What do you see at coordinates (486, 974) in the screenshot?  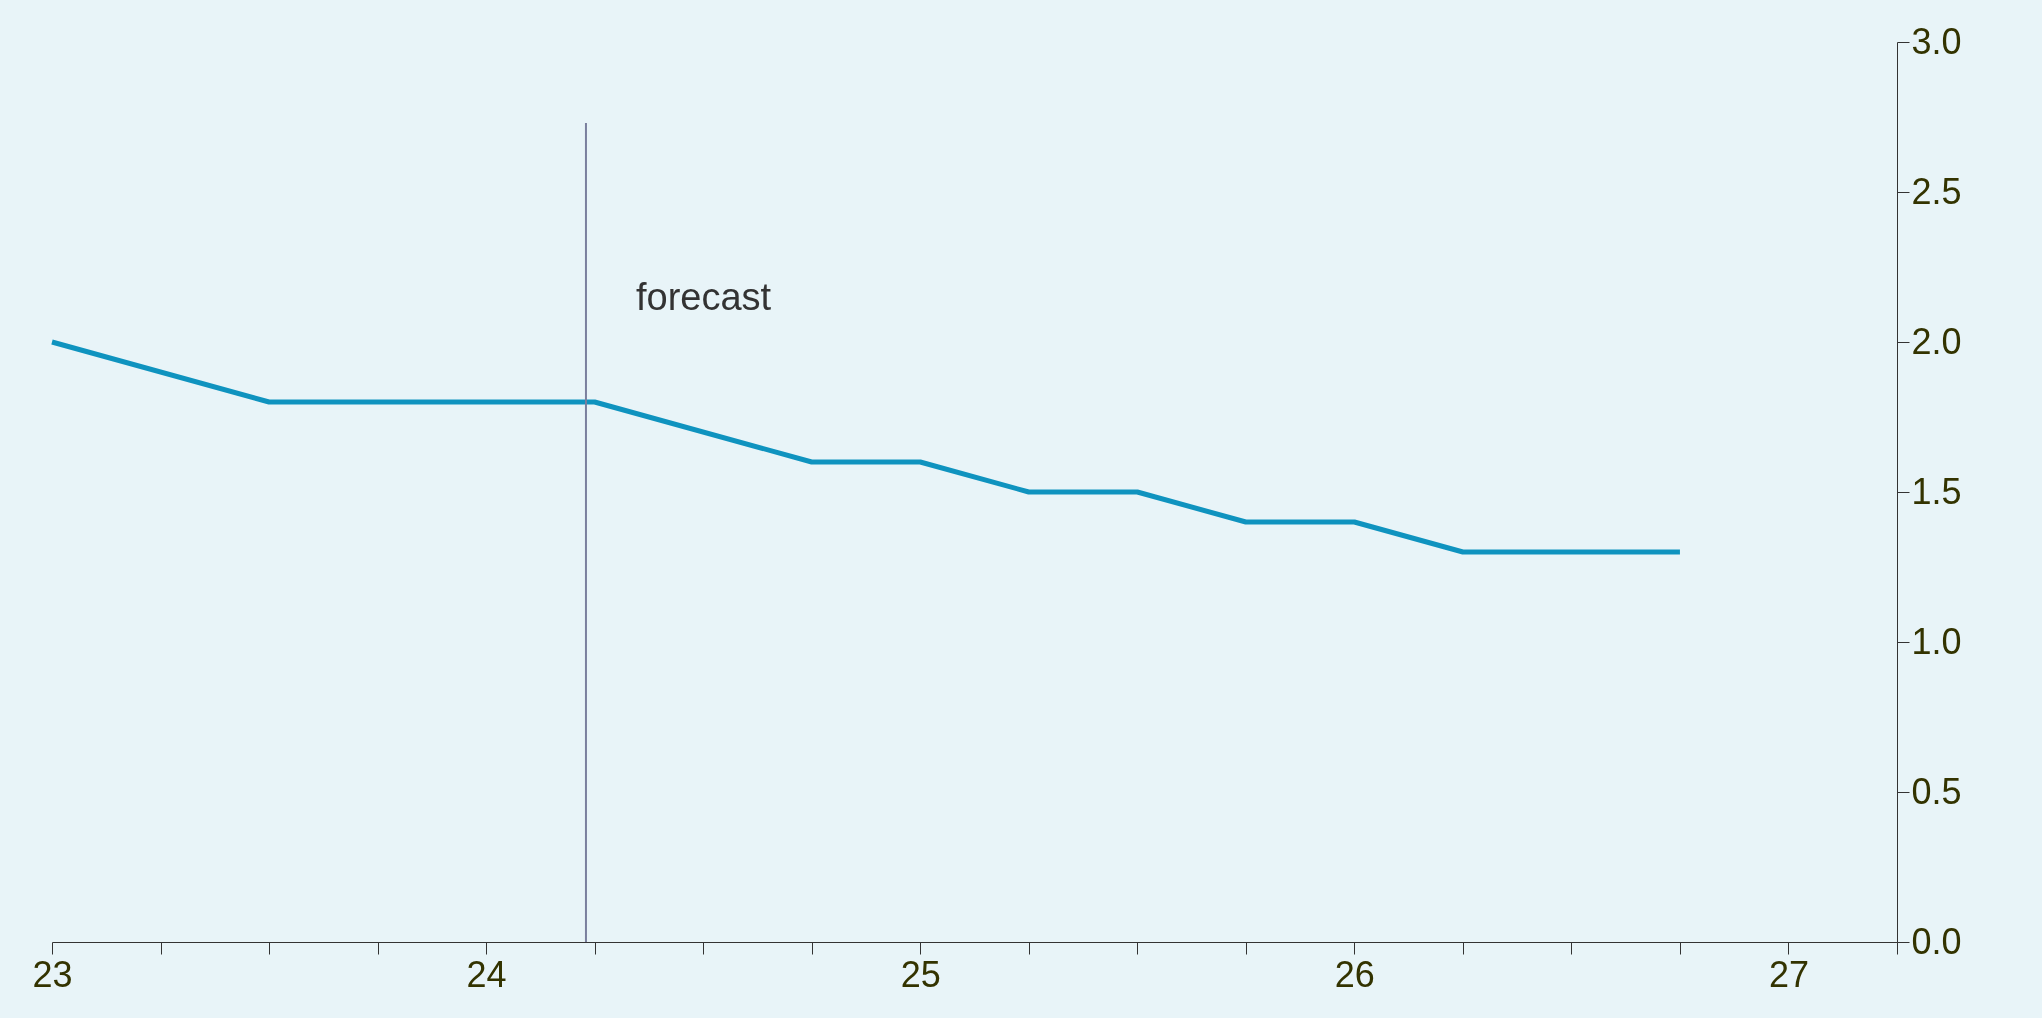 I see `x-tick-label: 24` at bounding box center [486, 974].